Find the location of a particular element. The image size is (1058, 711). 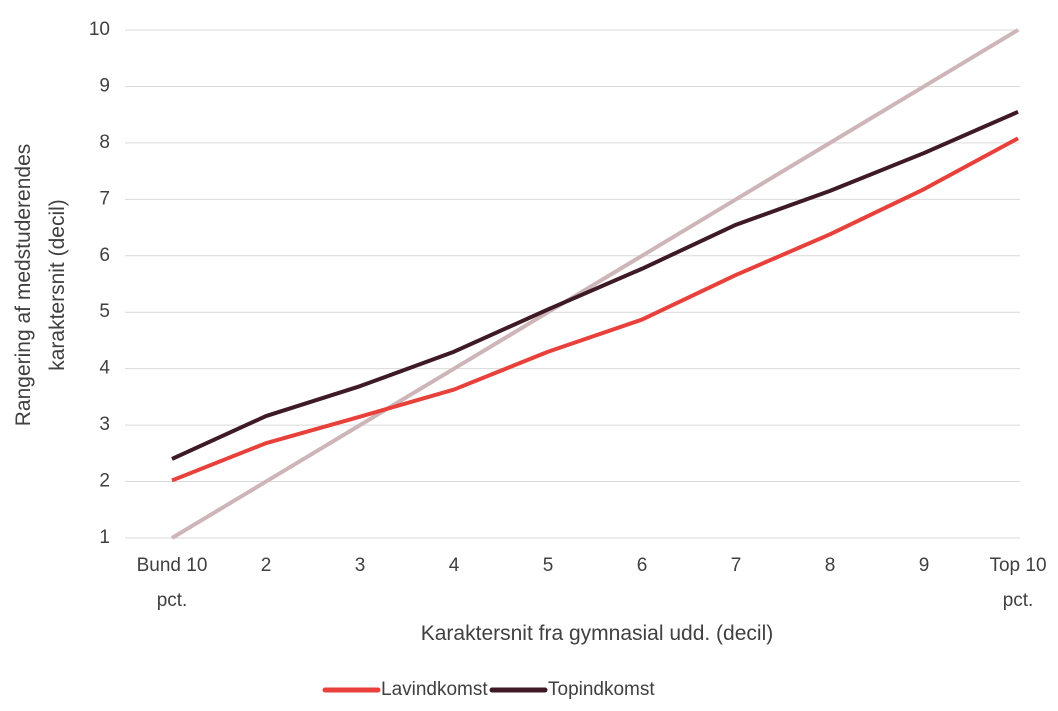

y-tick-label: 4 is located at coordinates (104, 368).